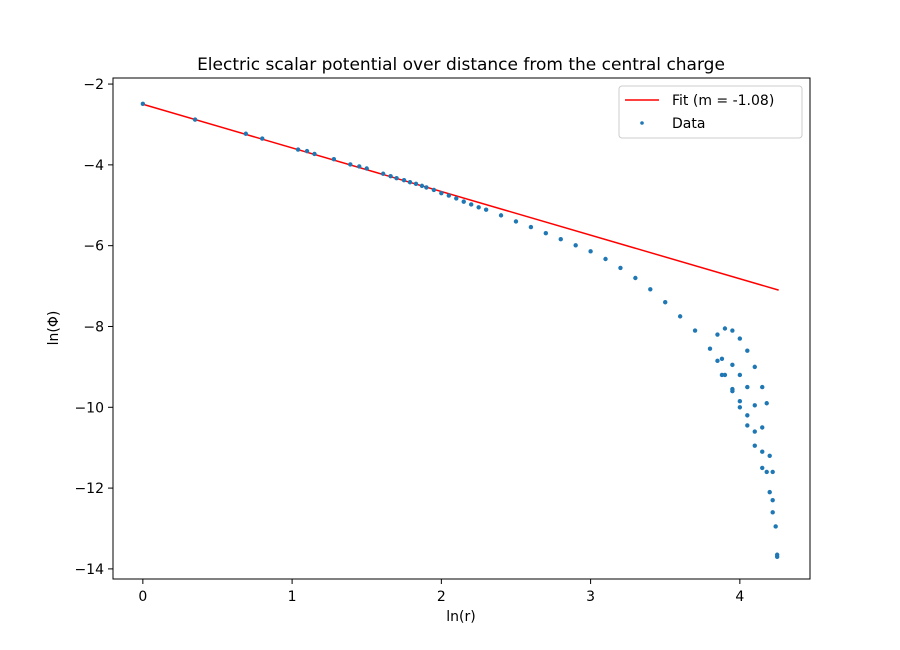 The height and width of the screenshot is (650, 900). Describe the element at coordinates (54, 328) in the screenshot. I see `y-axis-label: ln(Φ)` at that location.